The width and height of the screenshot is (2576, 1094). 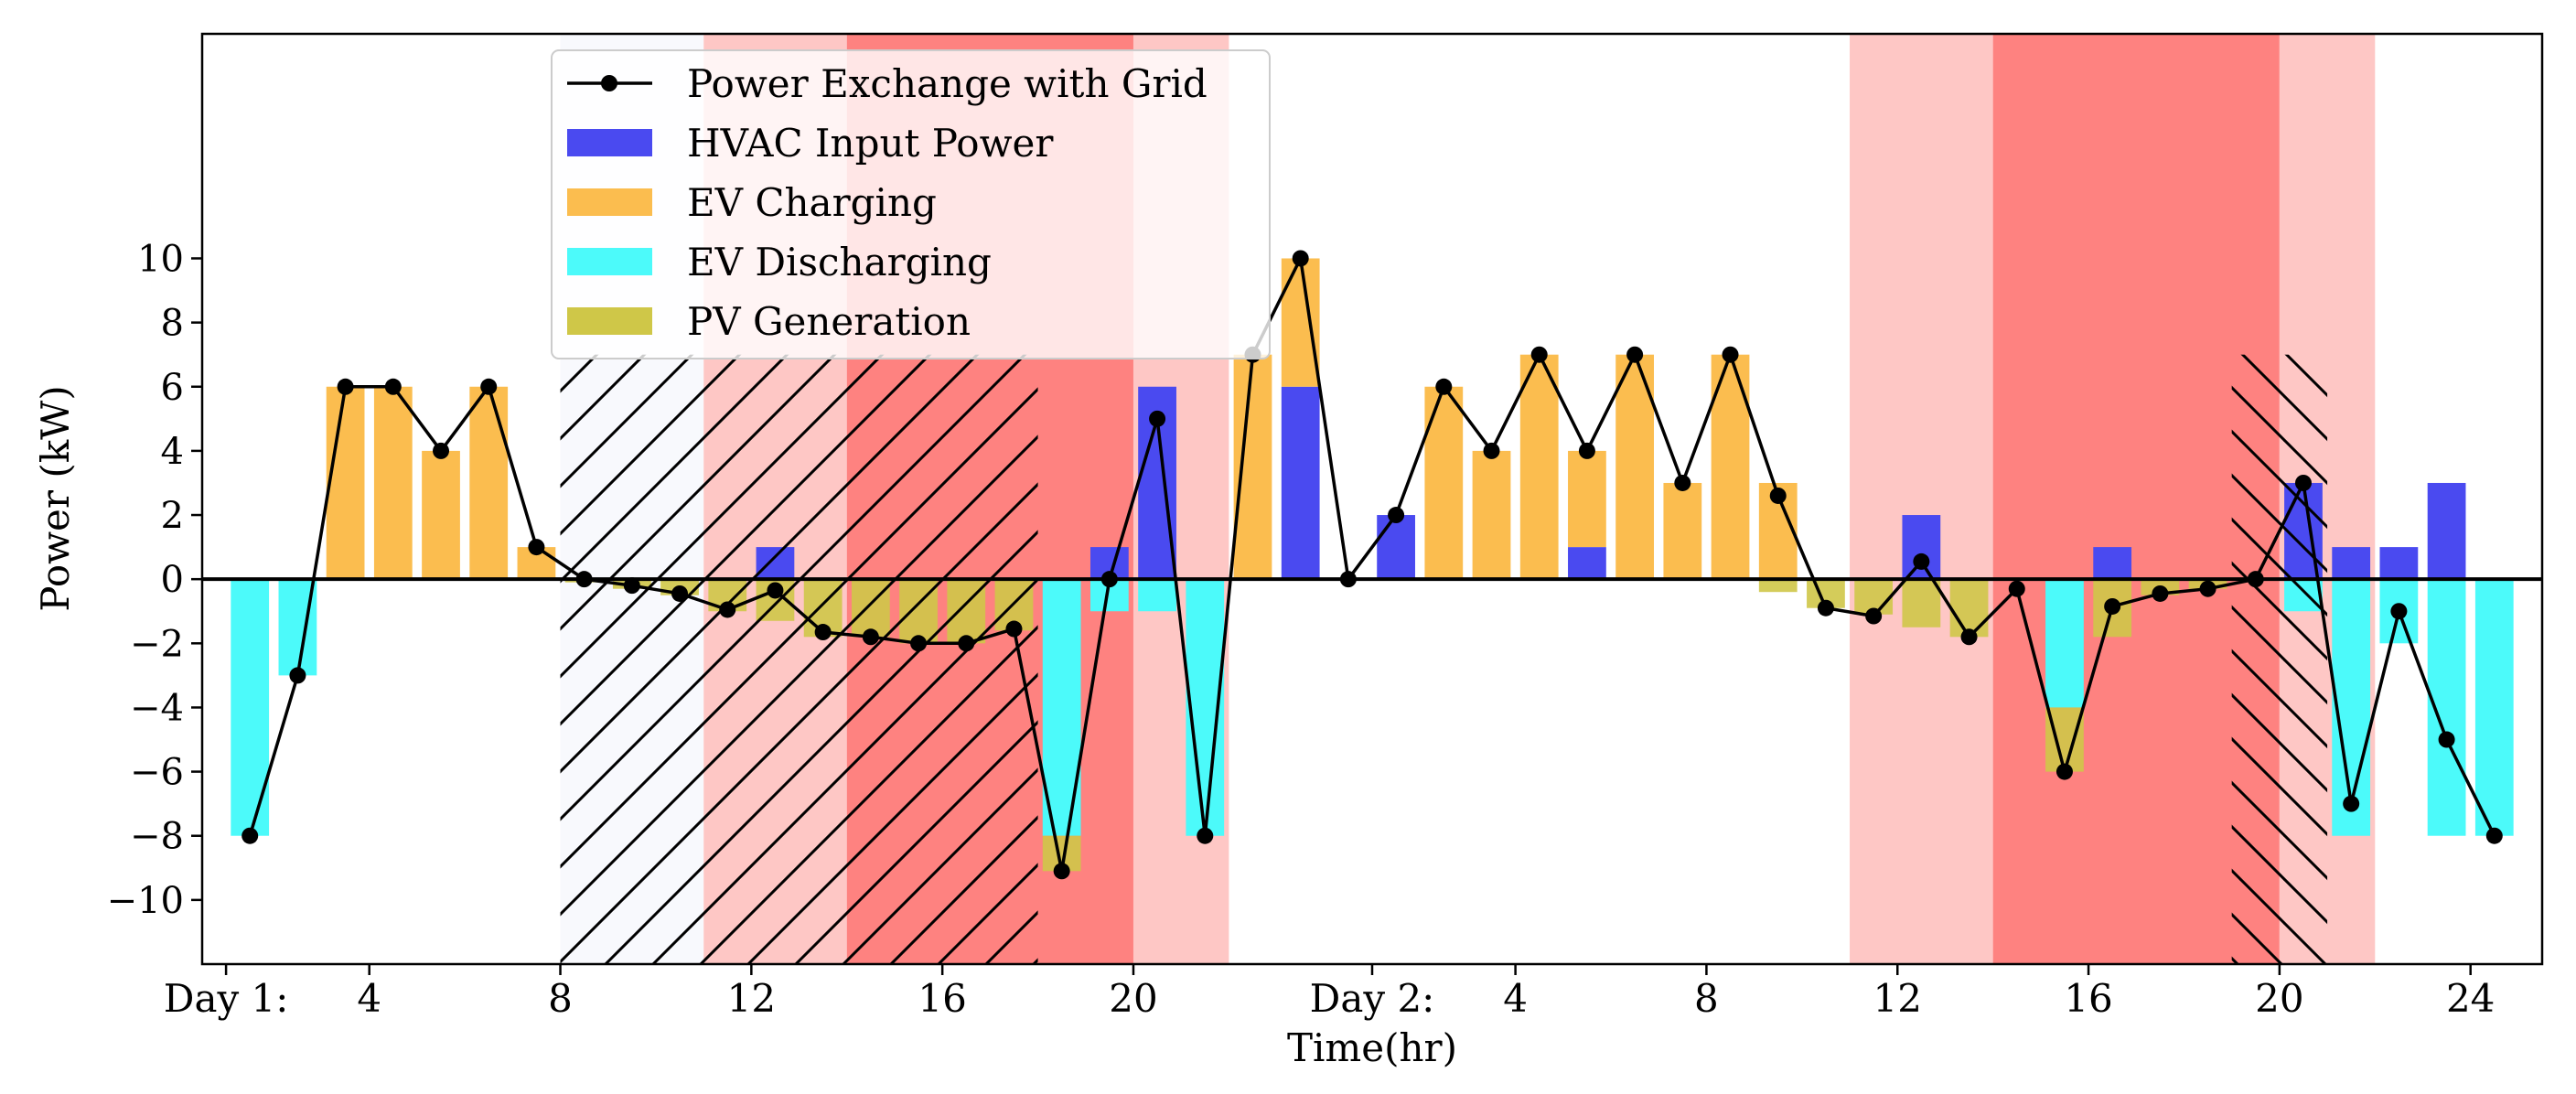 I want to click on legend-label: HVAC Input Power, so click(x=870, y=143).